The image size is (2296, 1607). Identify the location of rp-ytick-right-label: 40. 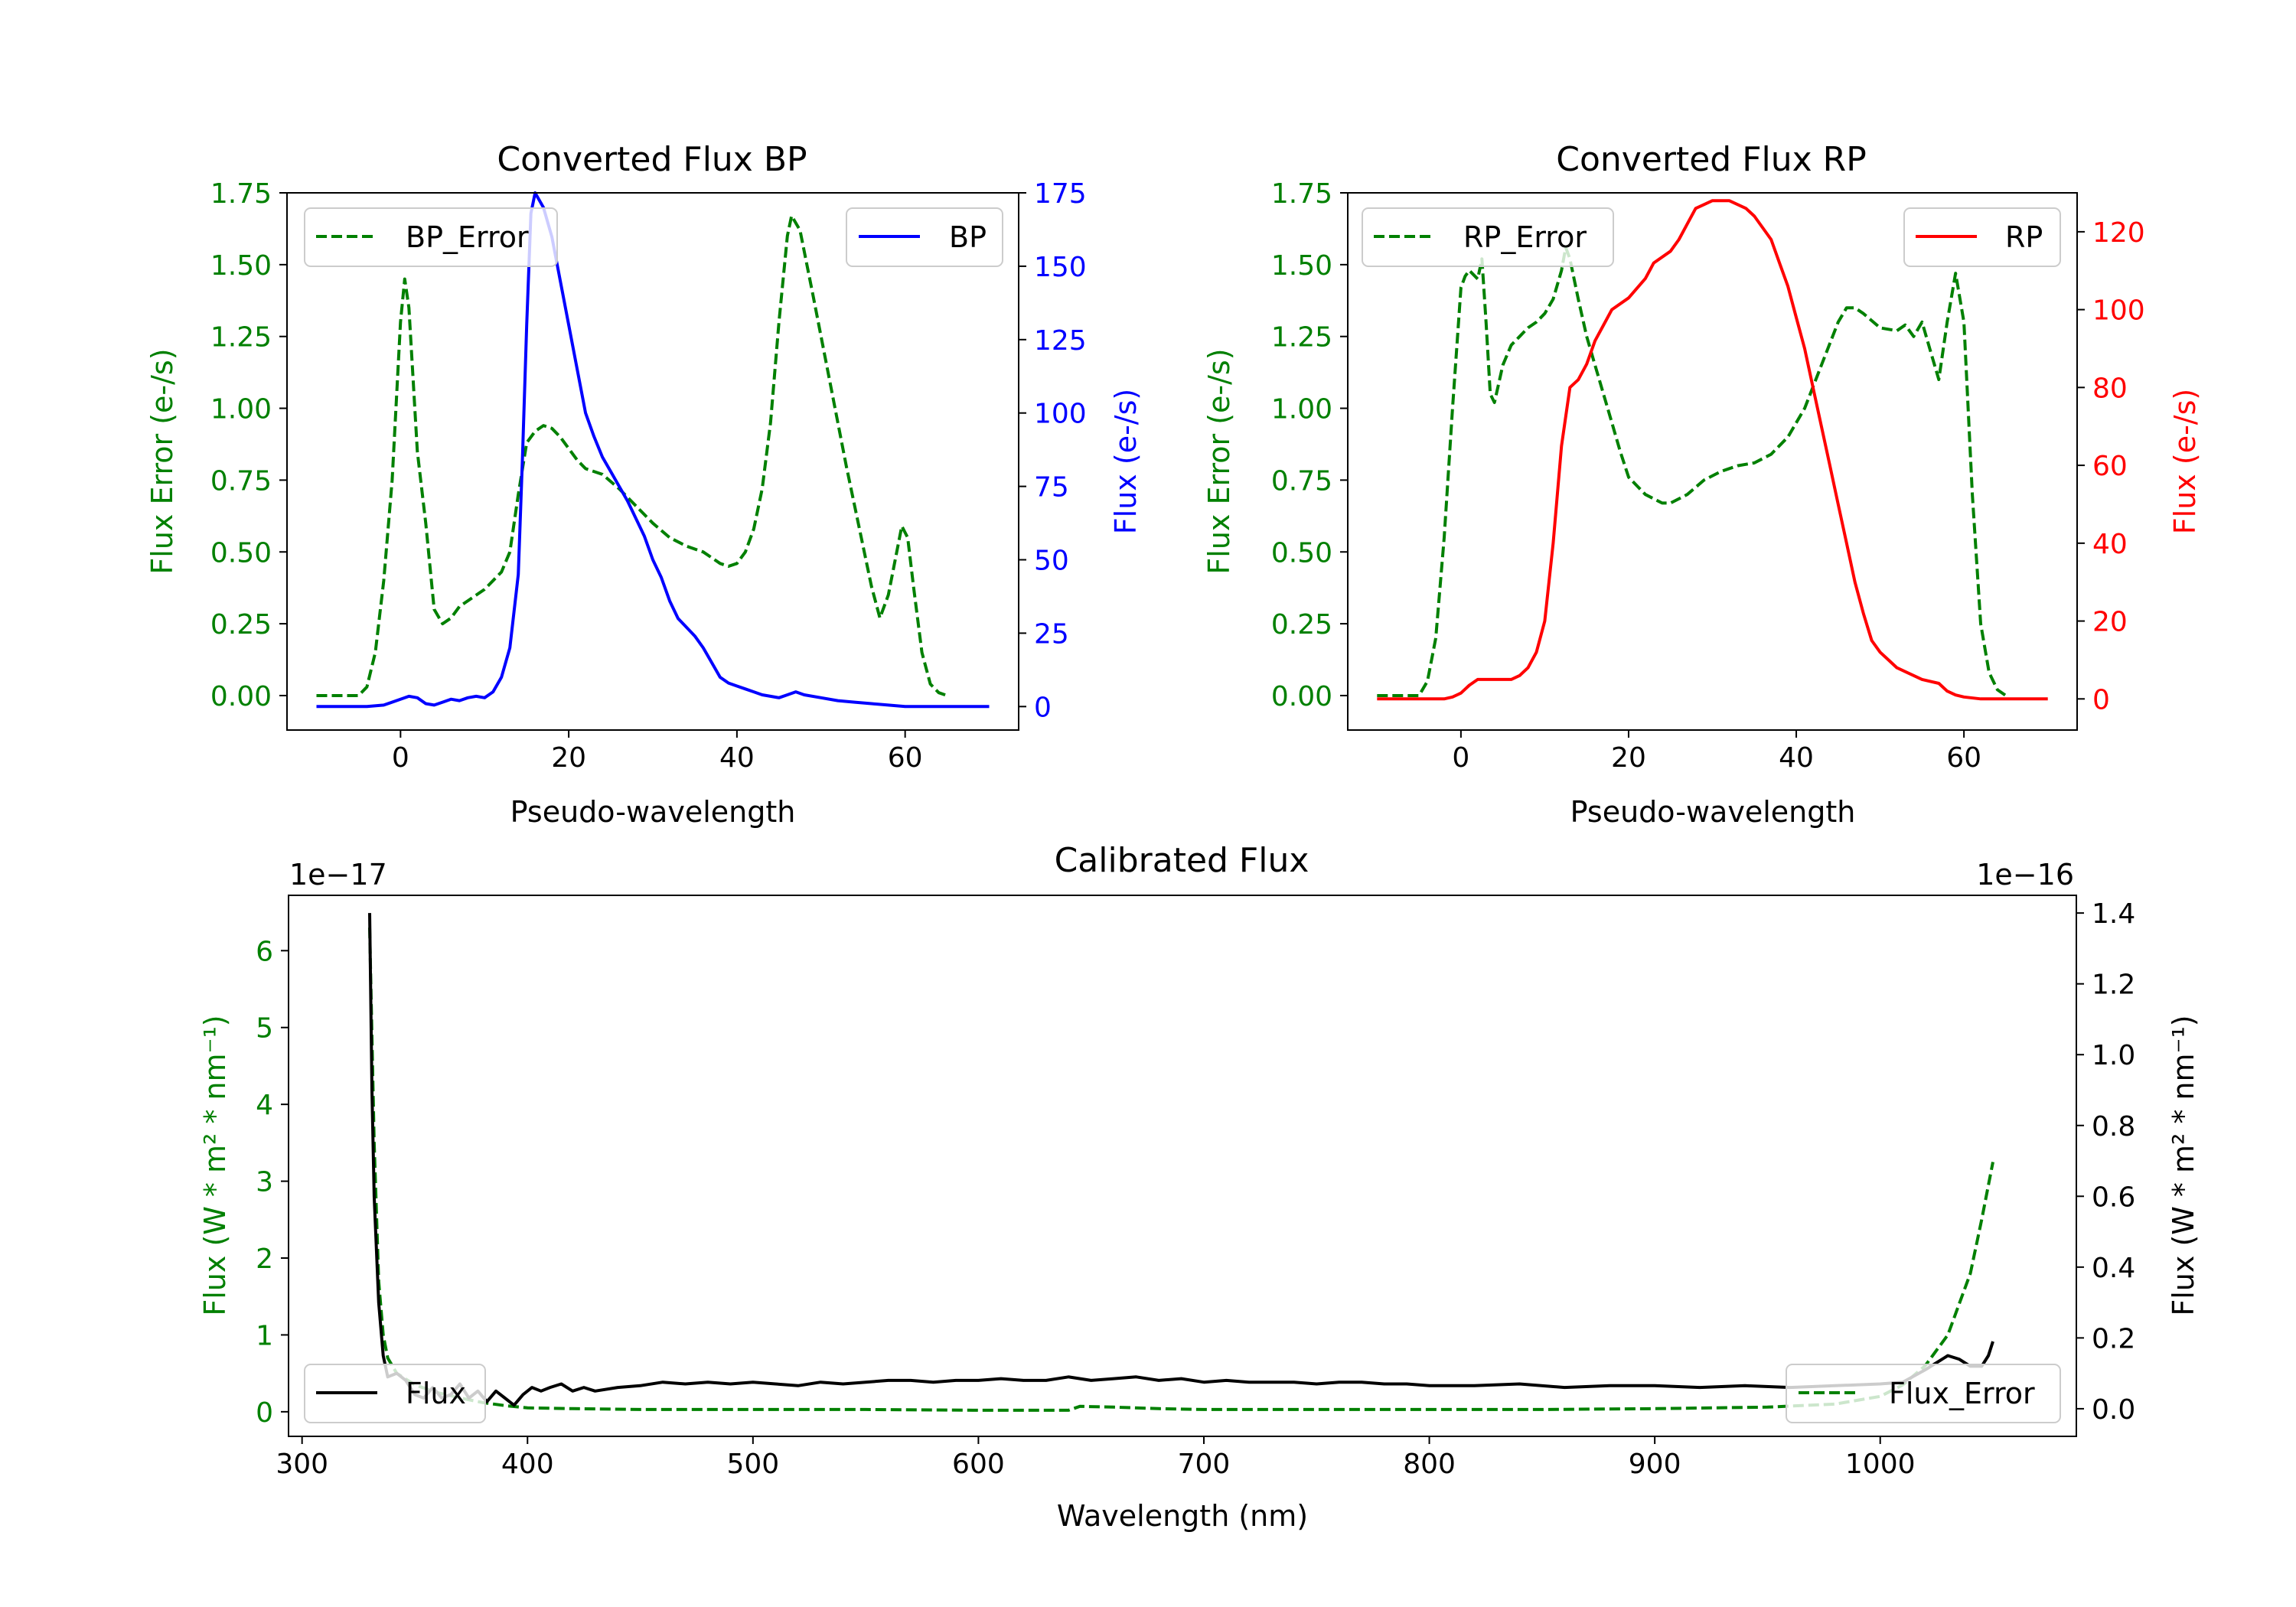
(2110, 544).